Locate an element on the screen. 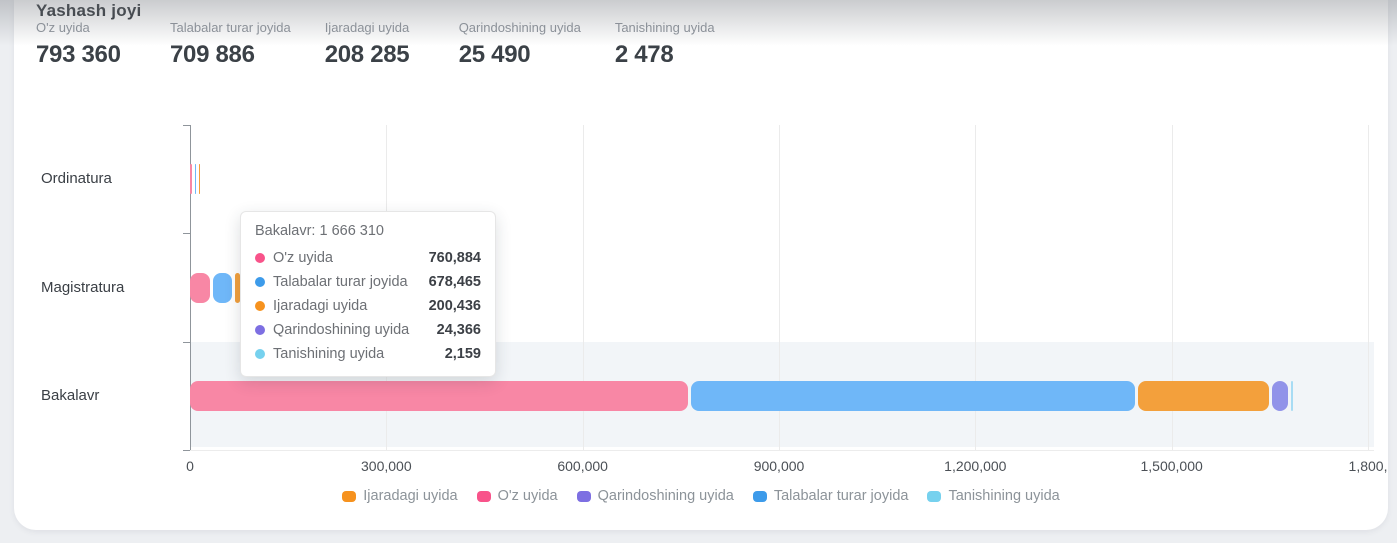  stat-block: O'z uyida 793 360 is located at coordinates (86, 44).